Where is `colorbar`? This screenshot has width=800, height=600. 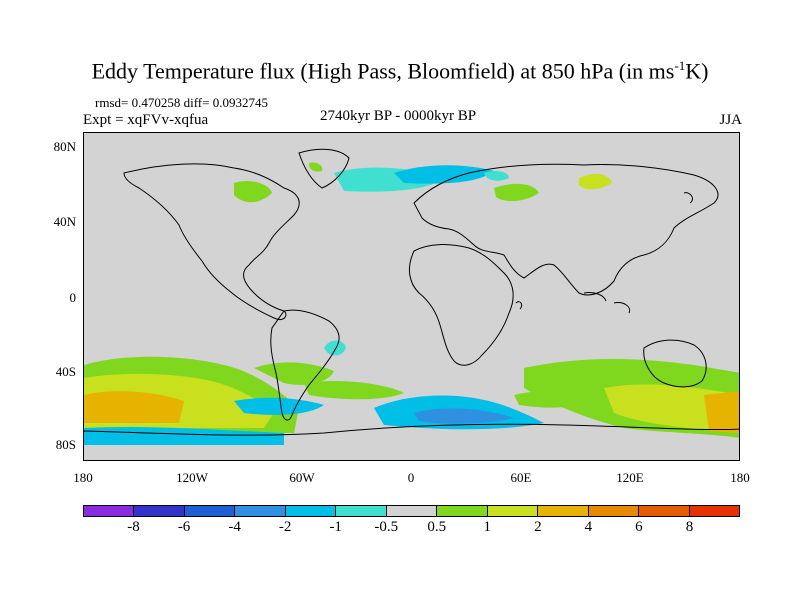 colorbar is located at coordinates (411, 511).